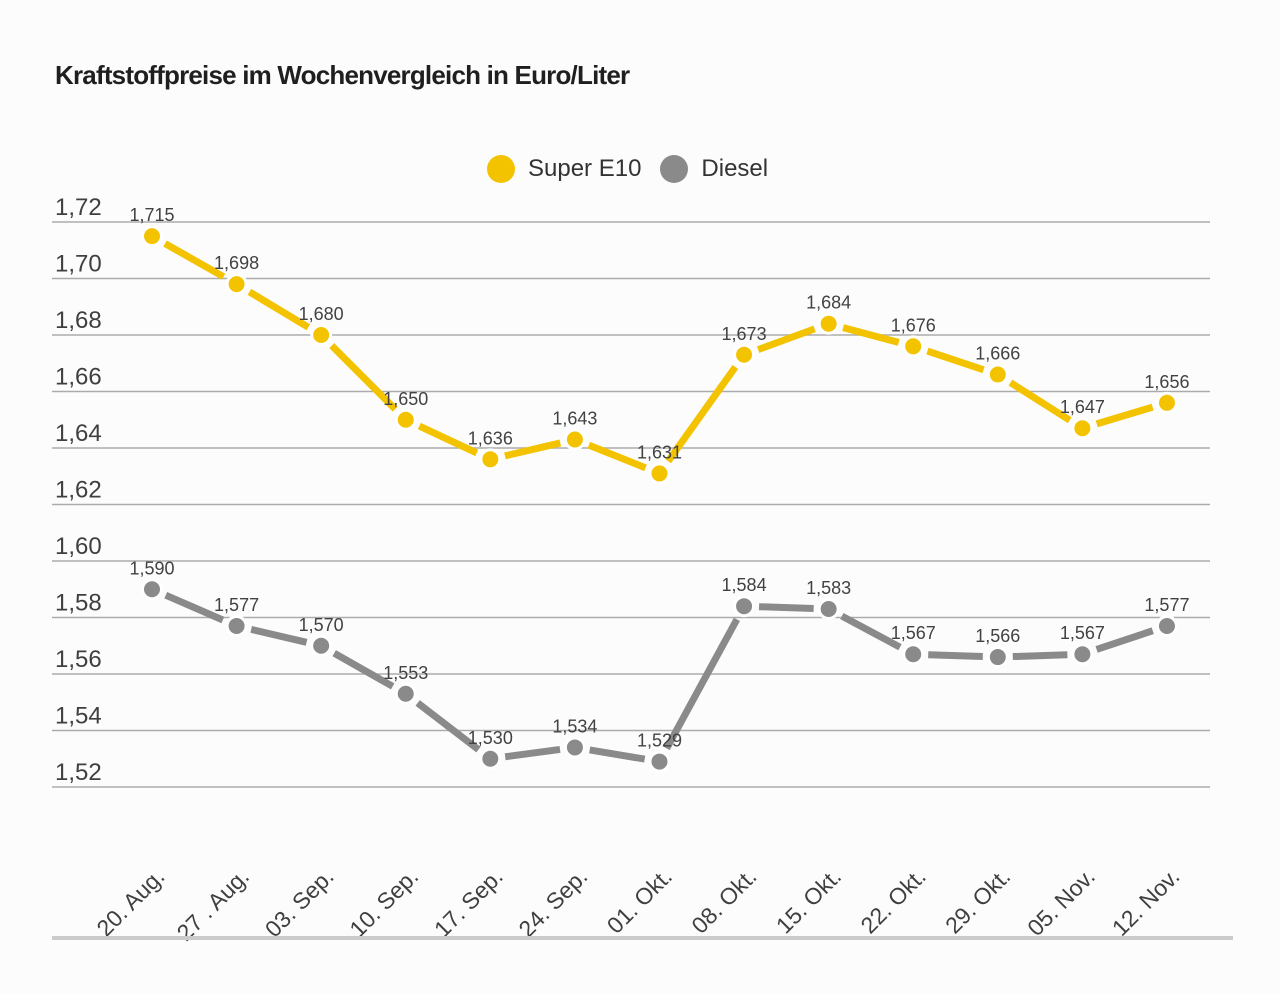 The height and width of the screenshot is (994, 1280). I want to click on x-axis-tick-label: 03. Sep., so click(299, 902).